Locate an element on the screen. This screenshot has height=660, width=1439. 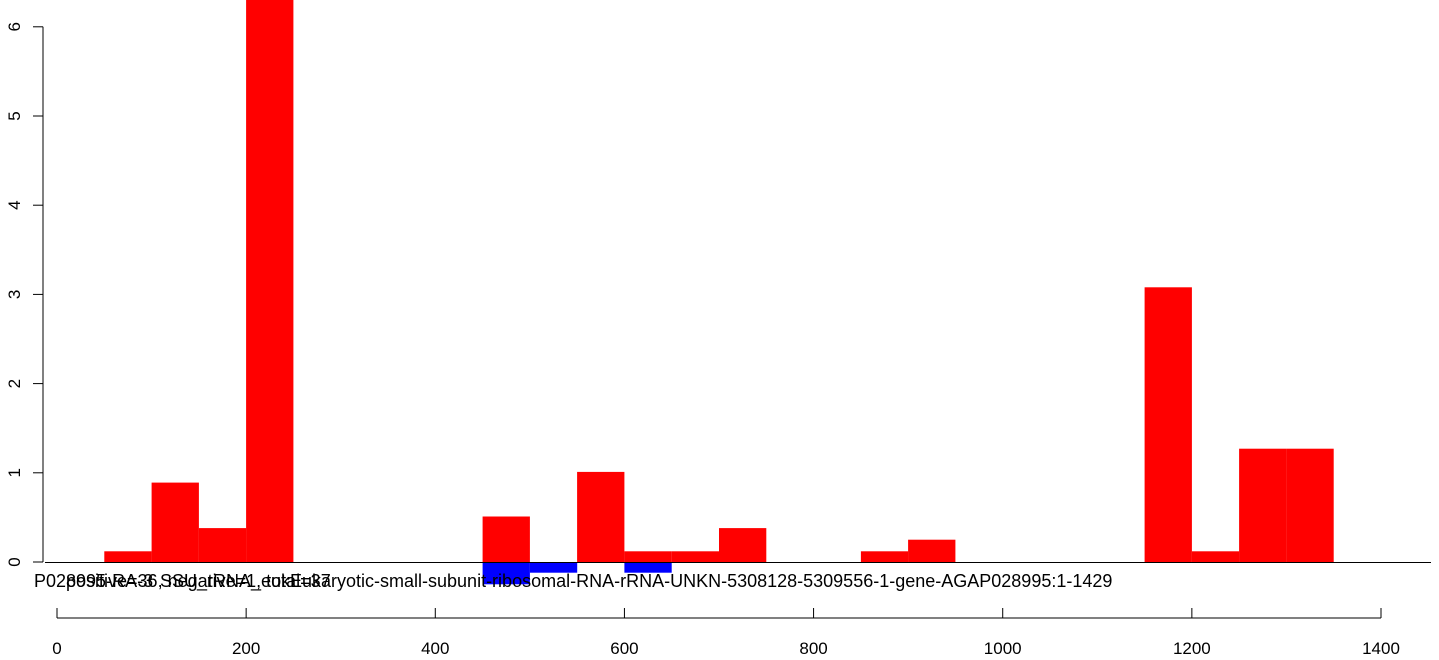
x-tick-label: 1200 is located at coordinates (1192, 648).